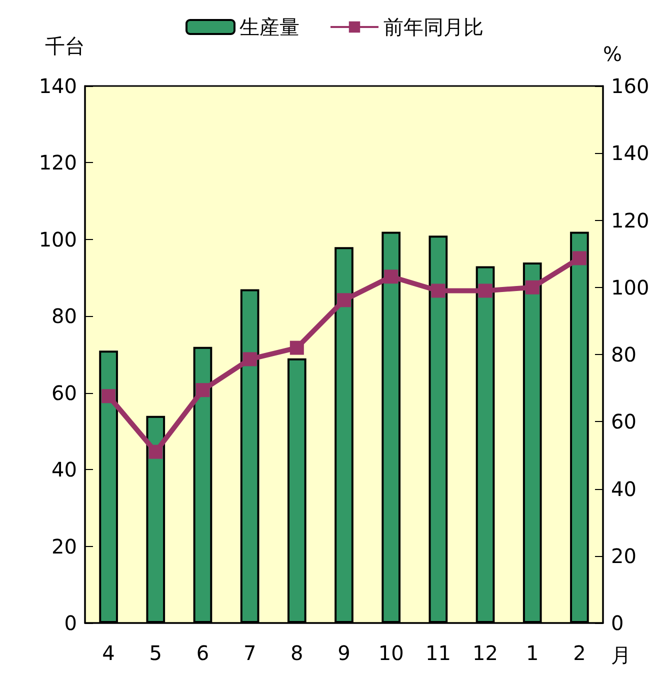  I want to click on y-tick-label: 120, so click(57, 162).